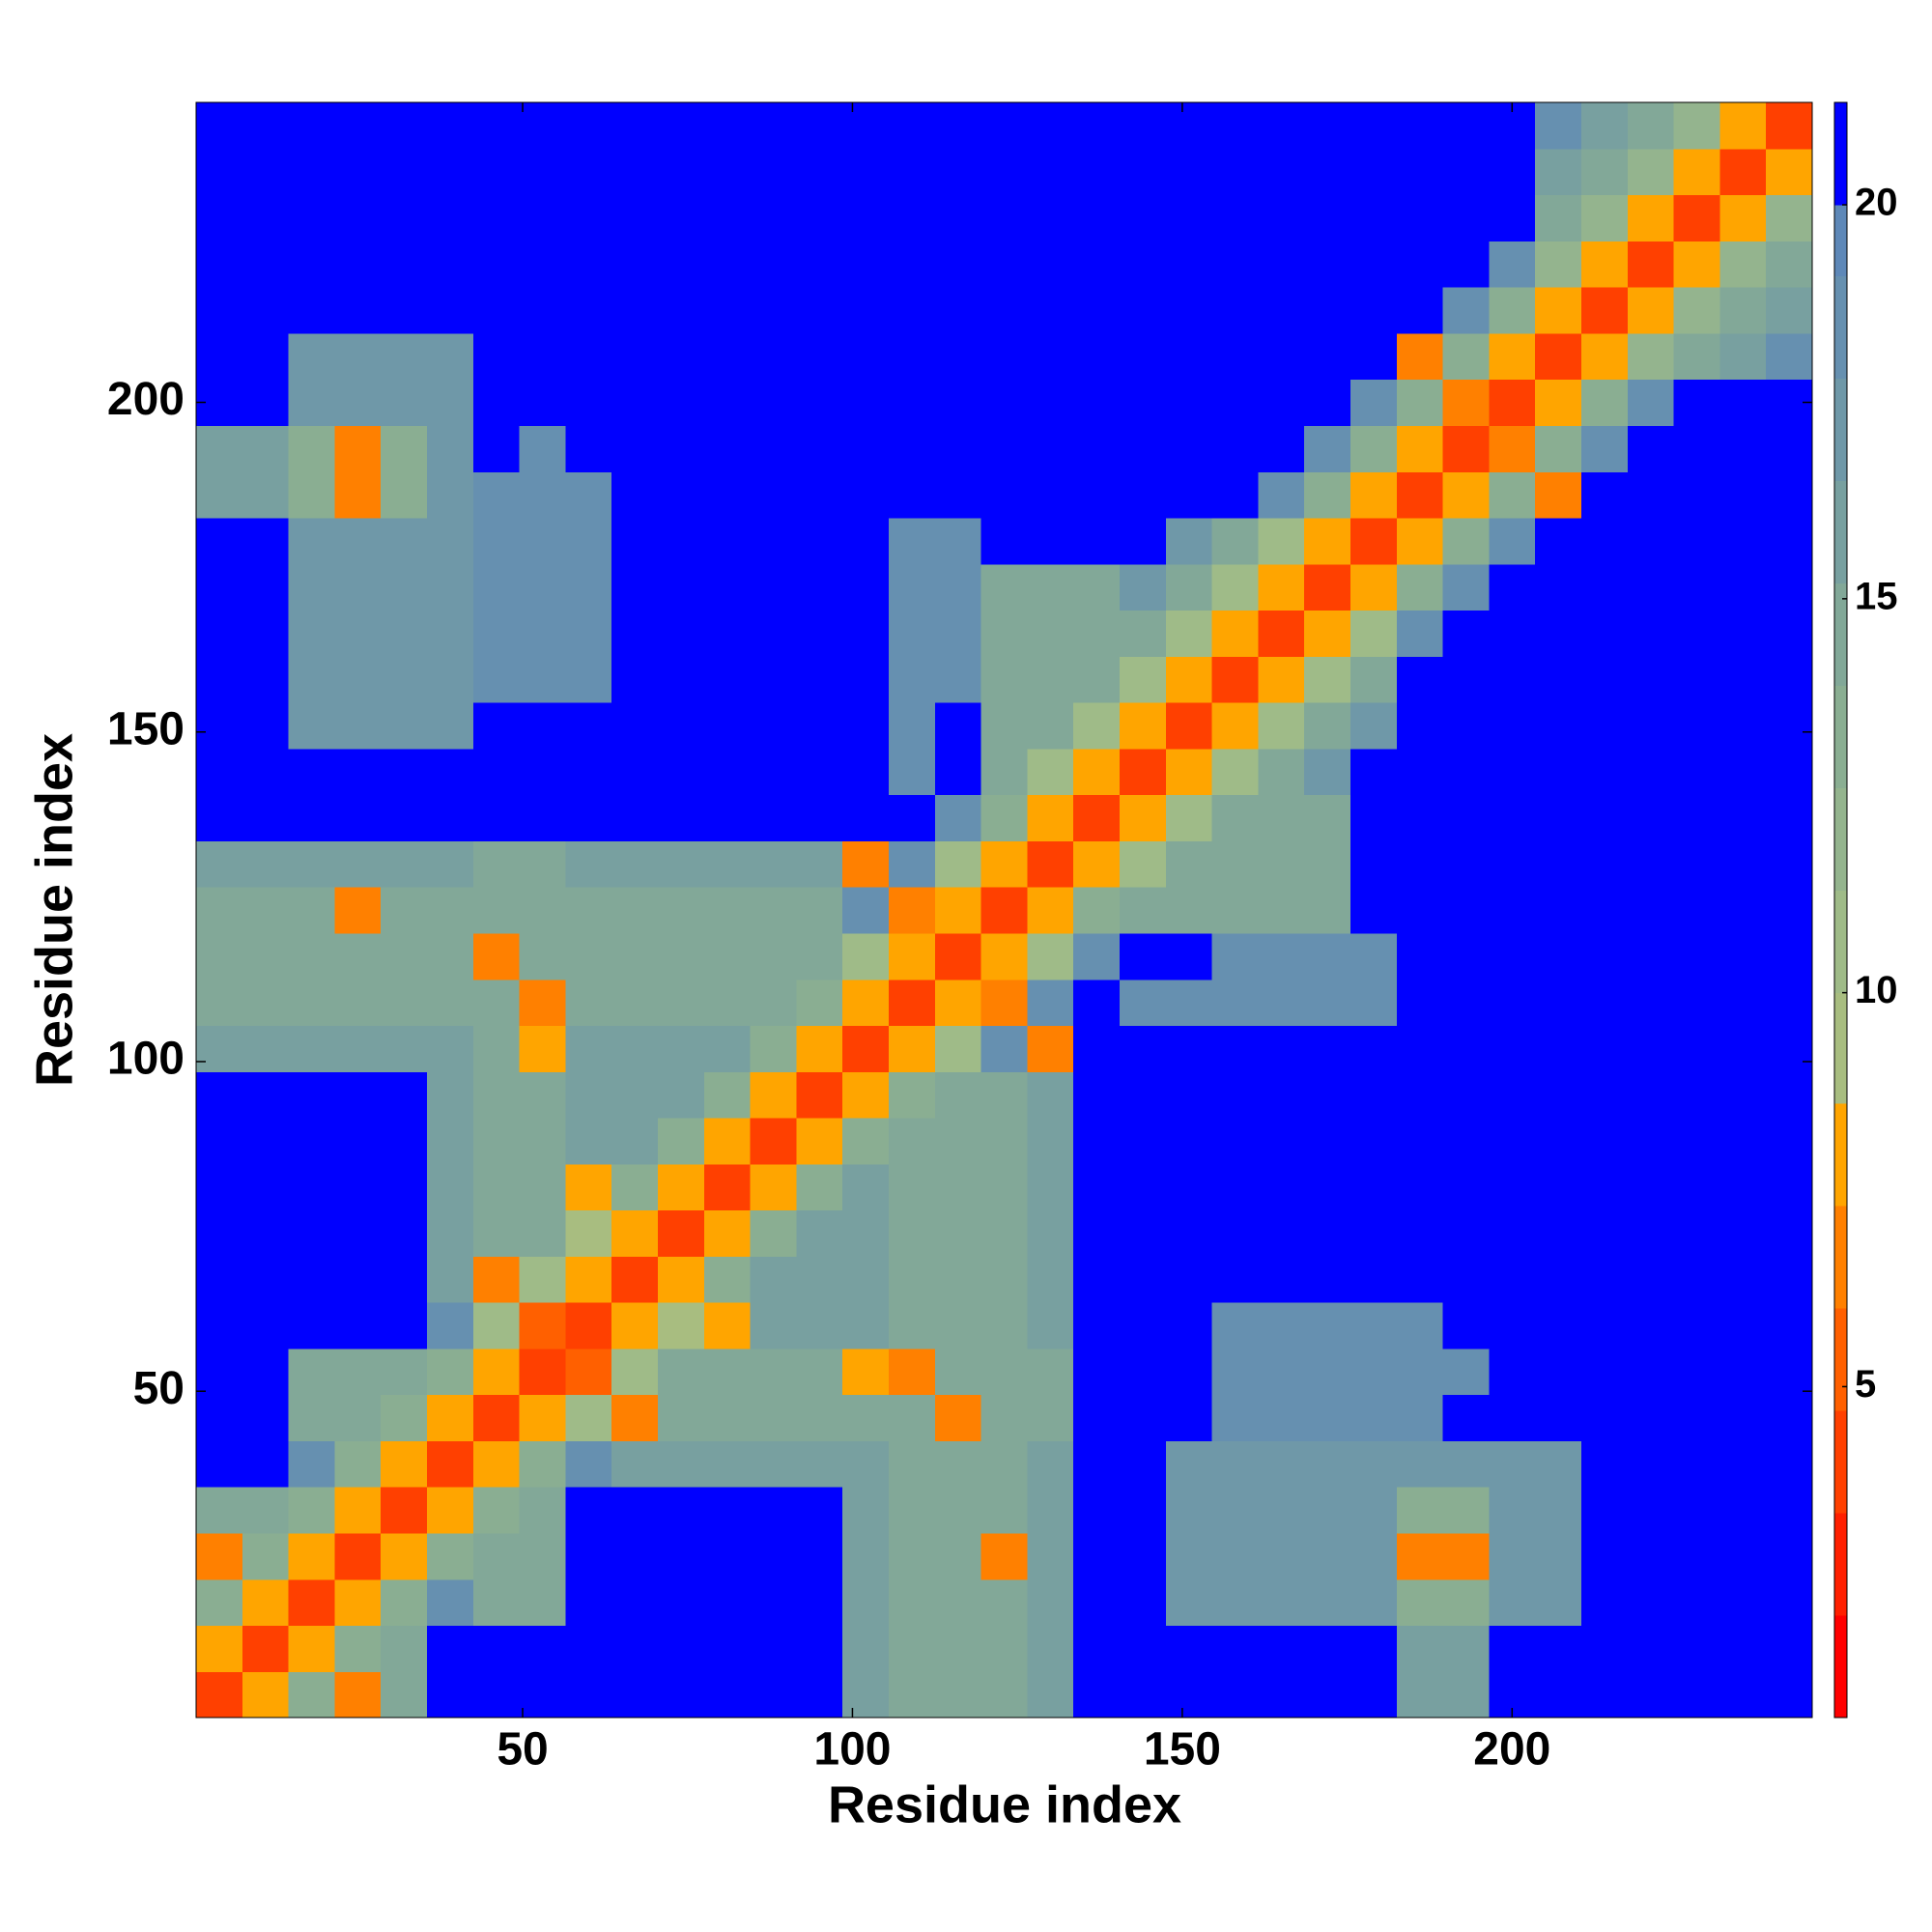 The image size is (1932, 1932). Describe the element at coordinates (1840, 1666) in the screenshot. I see `colorbar-segment` at that location.